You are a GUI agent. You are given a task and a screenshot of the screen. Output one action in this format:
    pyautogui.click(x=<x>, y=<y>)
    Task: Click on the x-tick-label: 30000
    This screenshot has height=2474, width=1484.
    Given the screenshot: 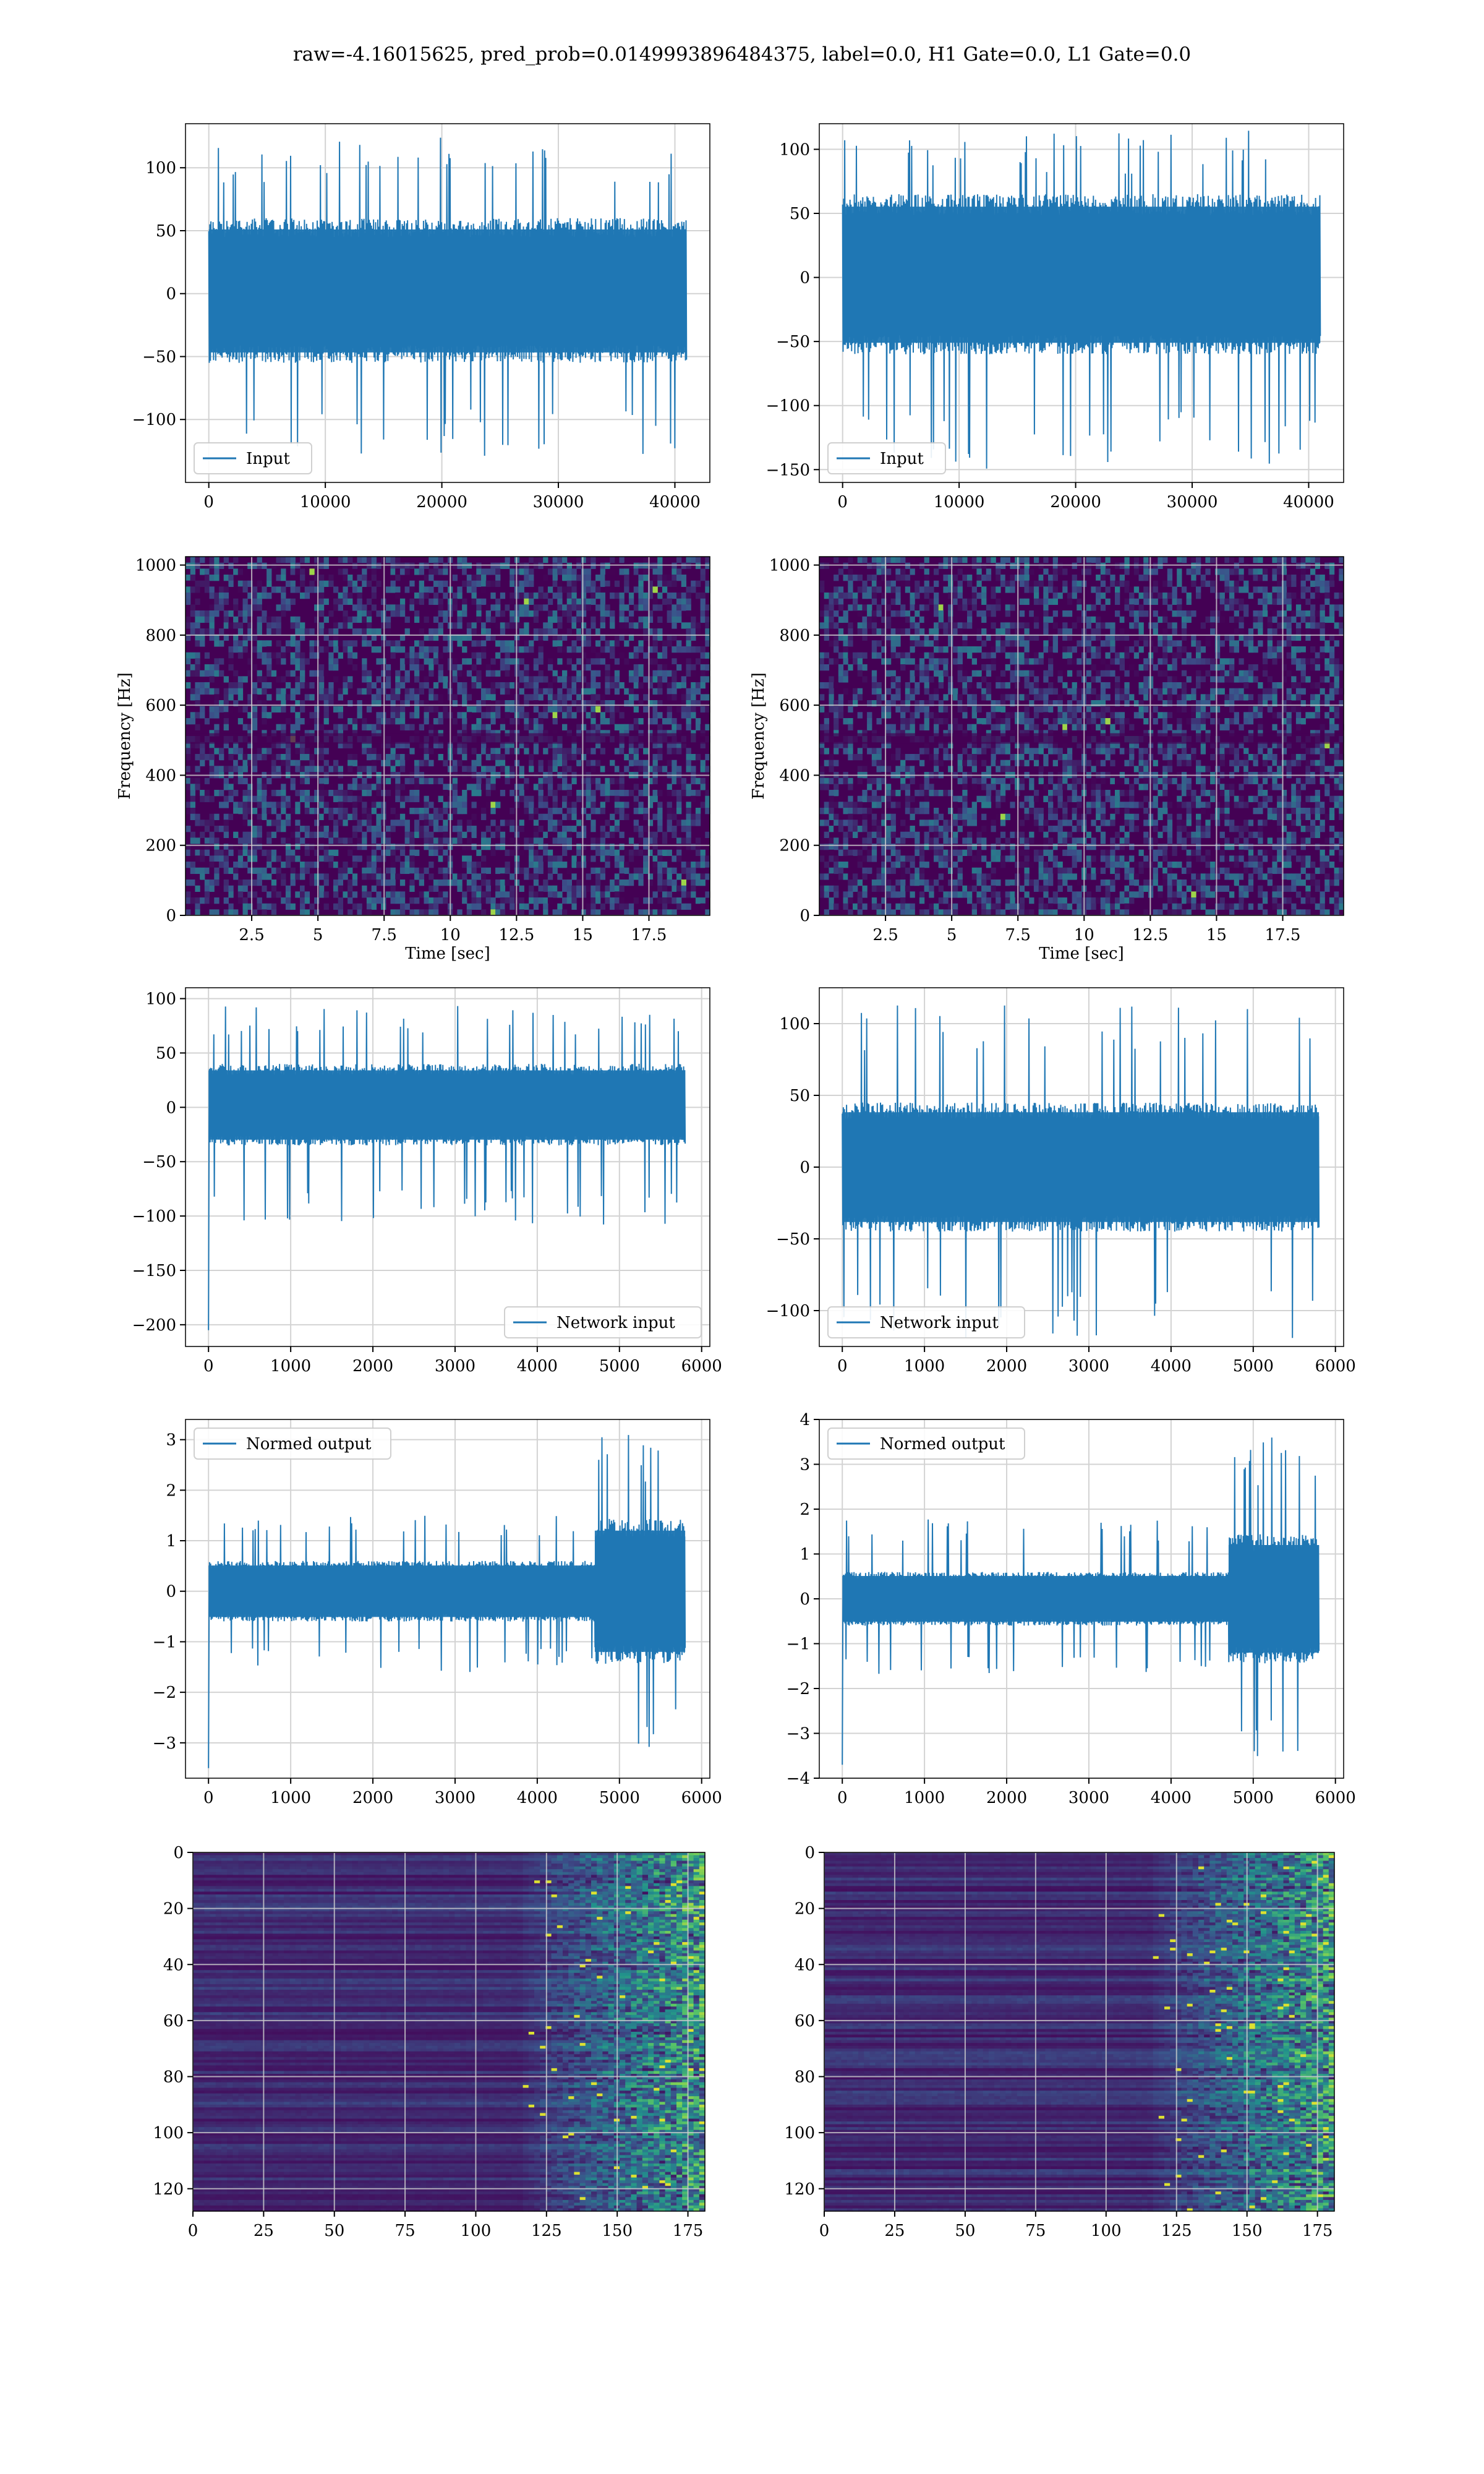 What is the action you would take?
    pyautogui.click(x=1192, y=502)
    